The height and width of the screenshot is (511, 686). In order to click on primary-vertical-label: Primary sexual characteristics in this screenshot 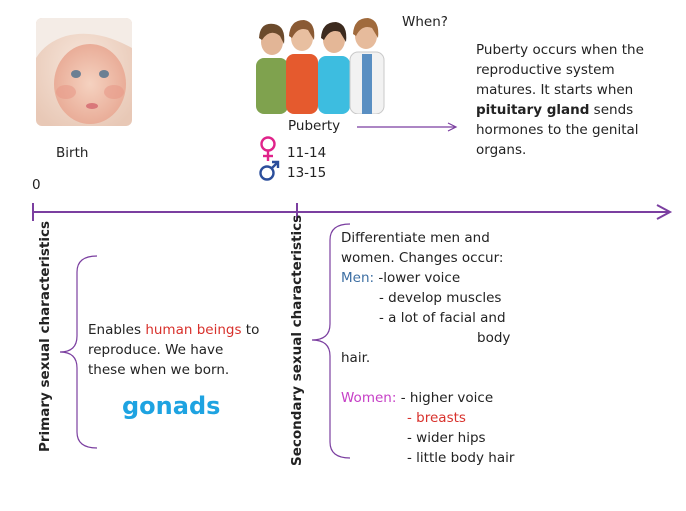, I will do `click(45, 336)`.